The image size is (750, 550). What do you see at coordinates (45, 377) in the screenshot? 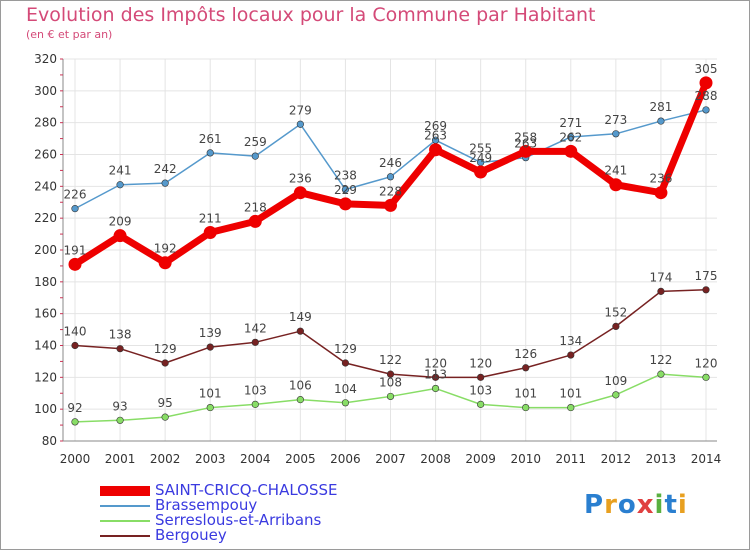
I see `y-tick-label: 120` at bounding box center [45, 377].